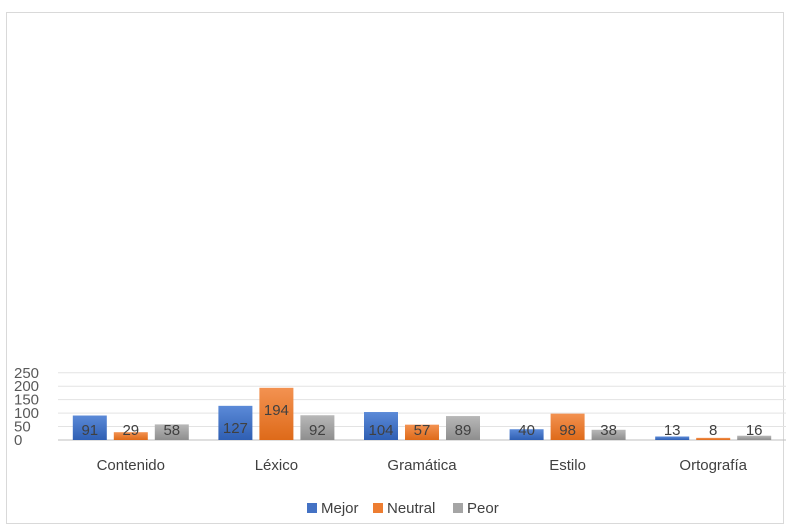 This screenshot has width=790, height=529. I want to click on data-label: 8, so click(713, 430).